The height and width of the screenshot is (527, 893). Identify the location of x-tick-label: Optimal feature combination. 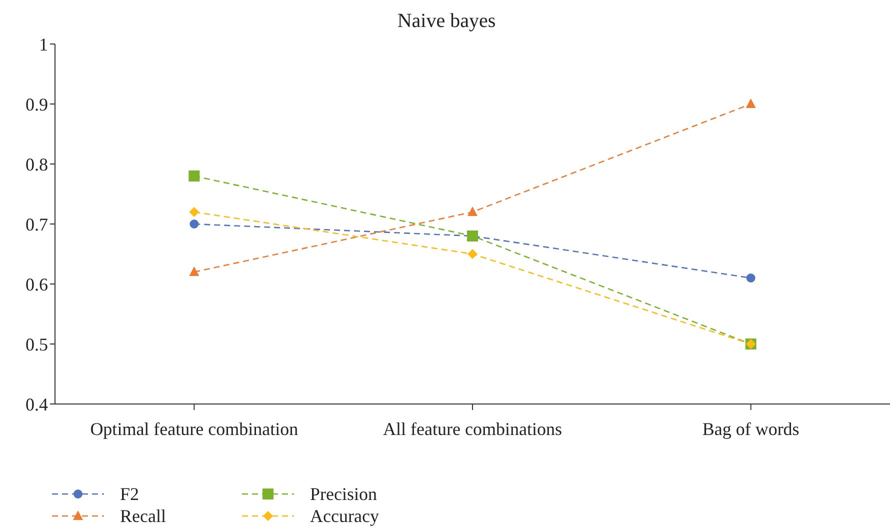
(194, 428).